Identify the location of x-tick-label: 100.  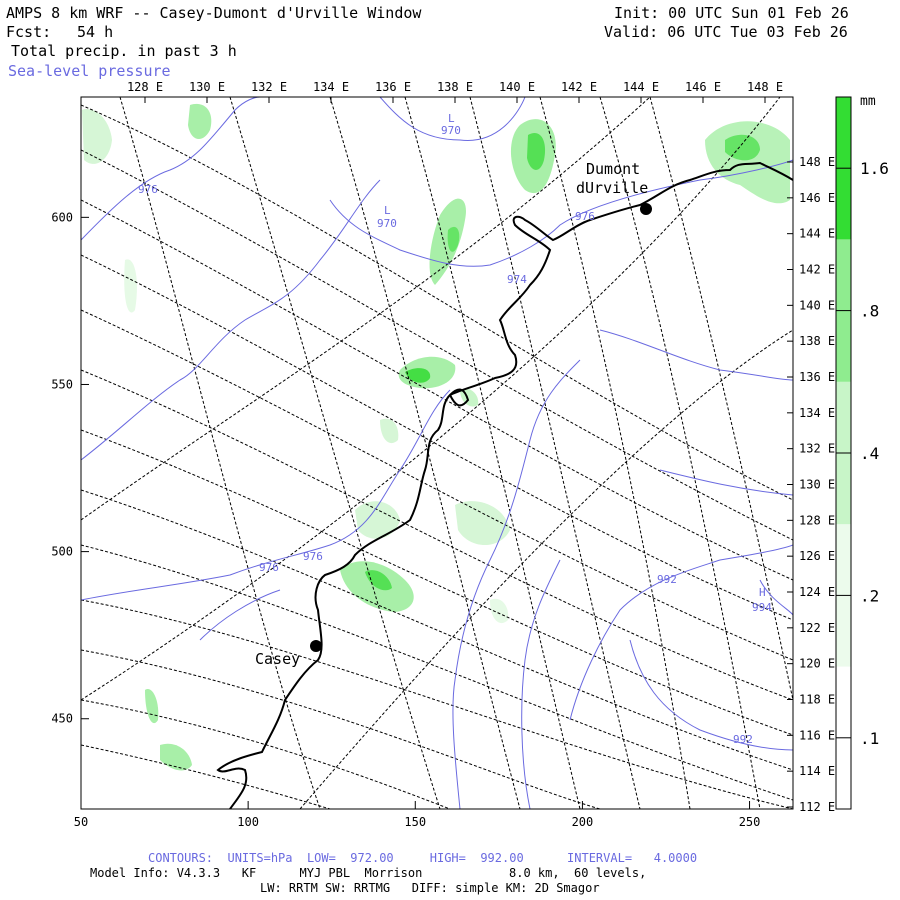
(248, 822).